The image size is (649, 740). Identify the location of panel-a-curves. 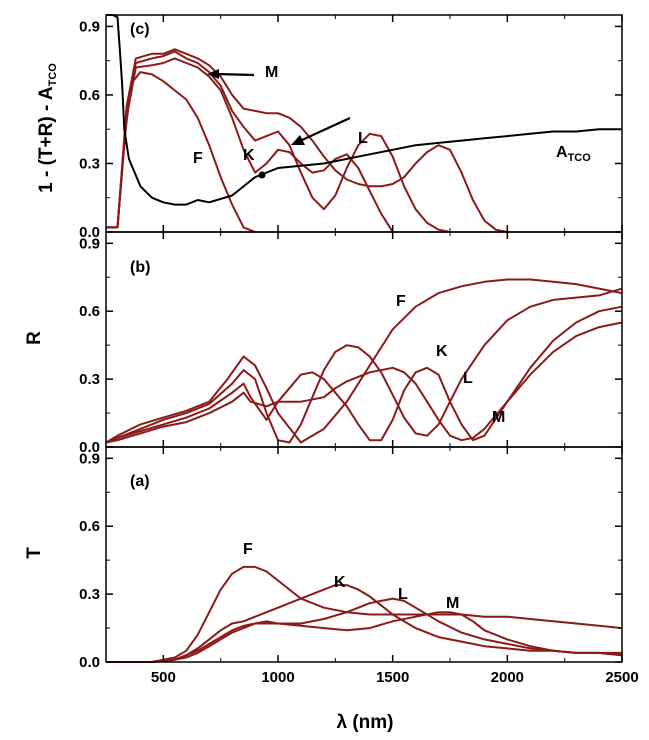
(364, 614).